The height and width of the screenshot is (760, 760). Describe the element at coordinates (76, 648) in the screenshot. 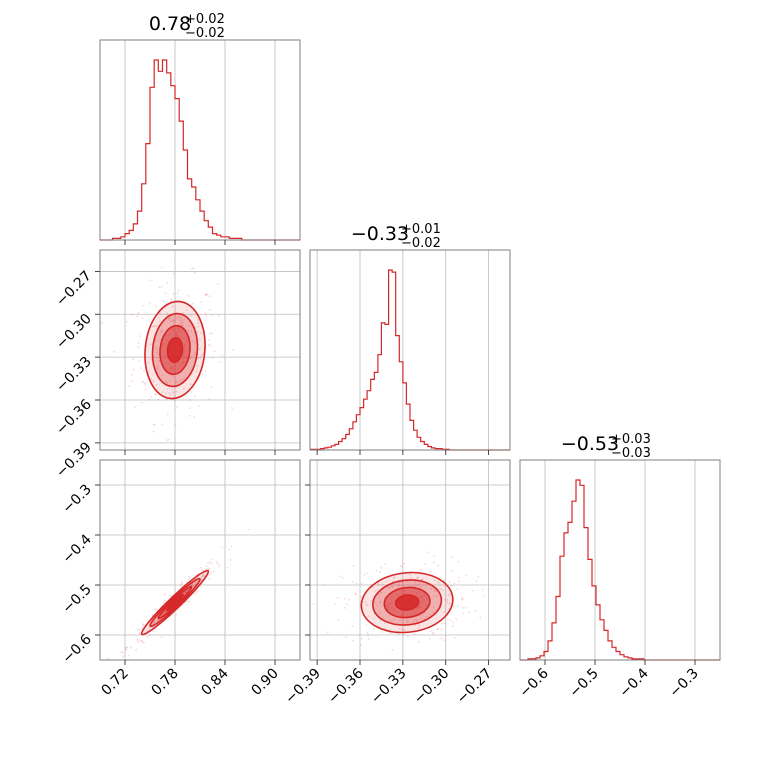

I see `y-tick-label: −0.6` at that location.